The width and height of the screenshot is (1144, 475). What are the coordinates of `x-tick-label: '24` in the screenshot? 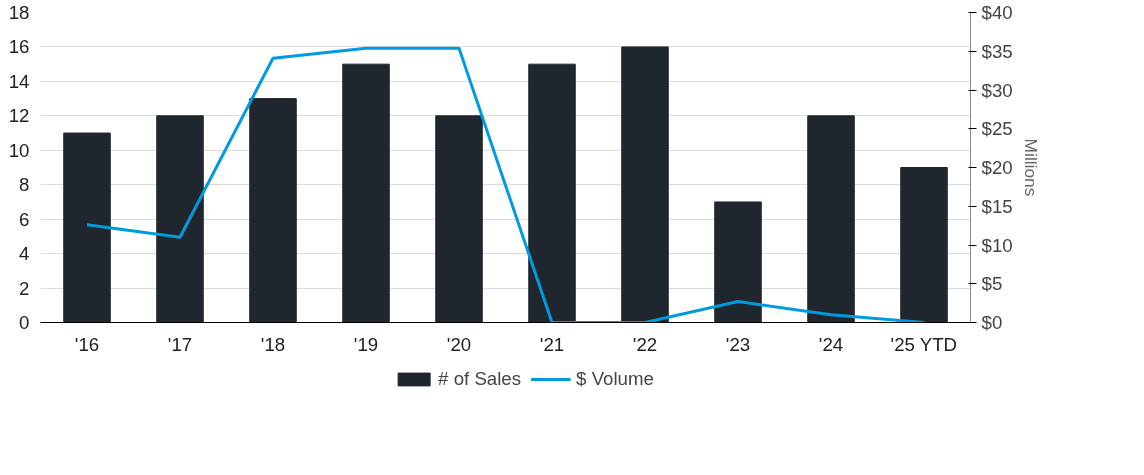 It's located at (831, 344).